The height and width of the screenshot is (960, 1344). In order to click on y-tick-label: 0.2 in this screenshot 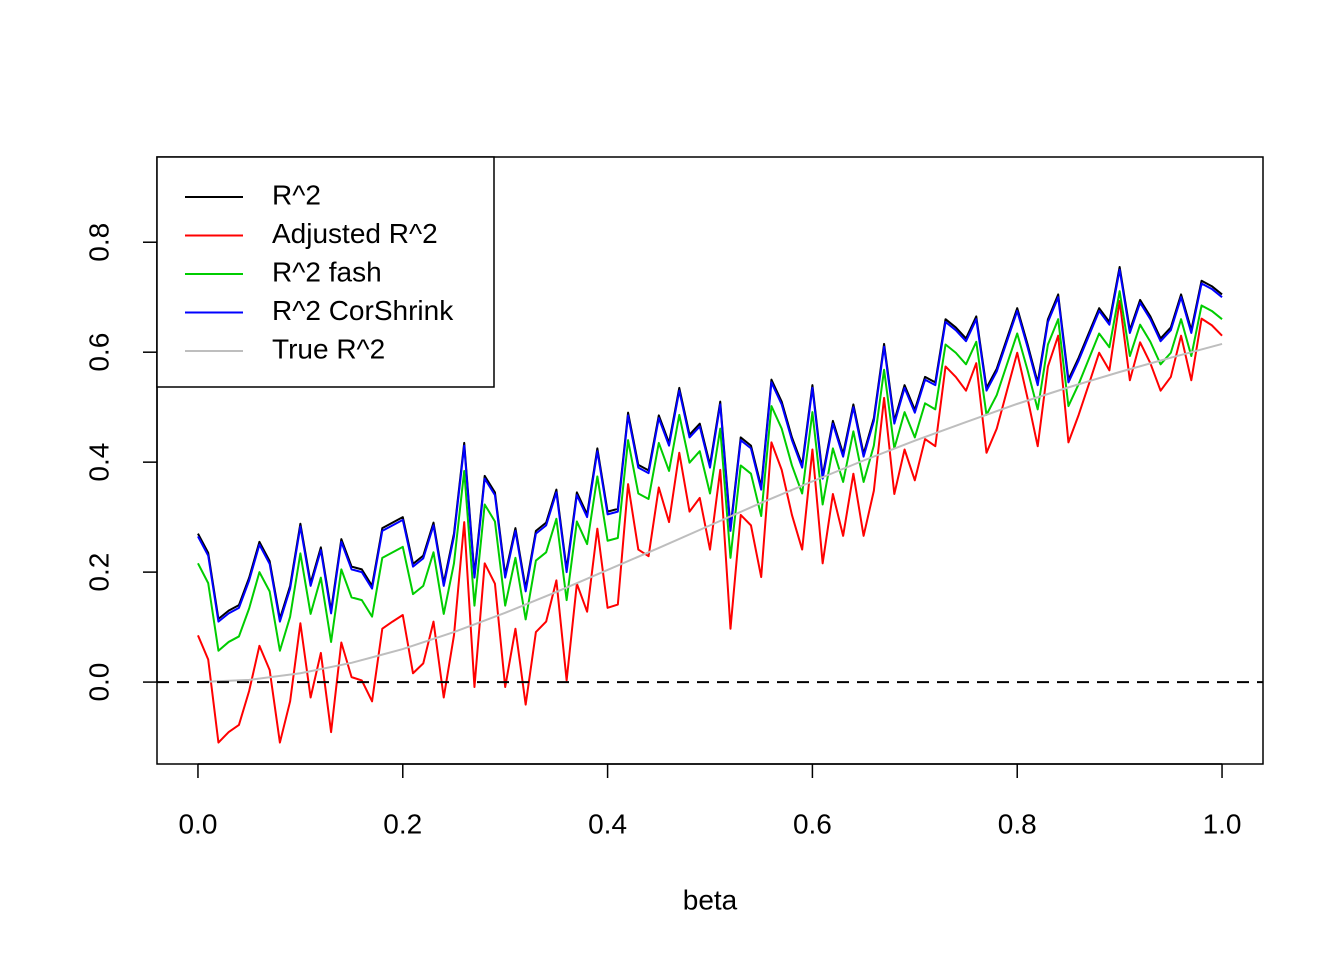, I will do `click(98, 572)`.